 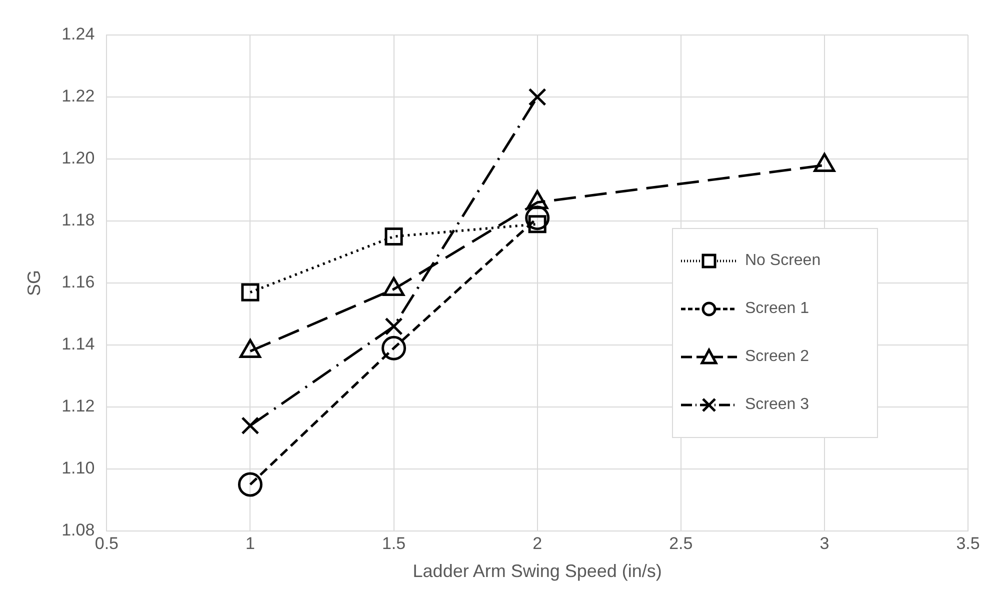 I want to click on y-tick-label: 1.12, so click(x=78, y=406).